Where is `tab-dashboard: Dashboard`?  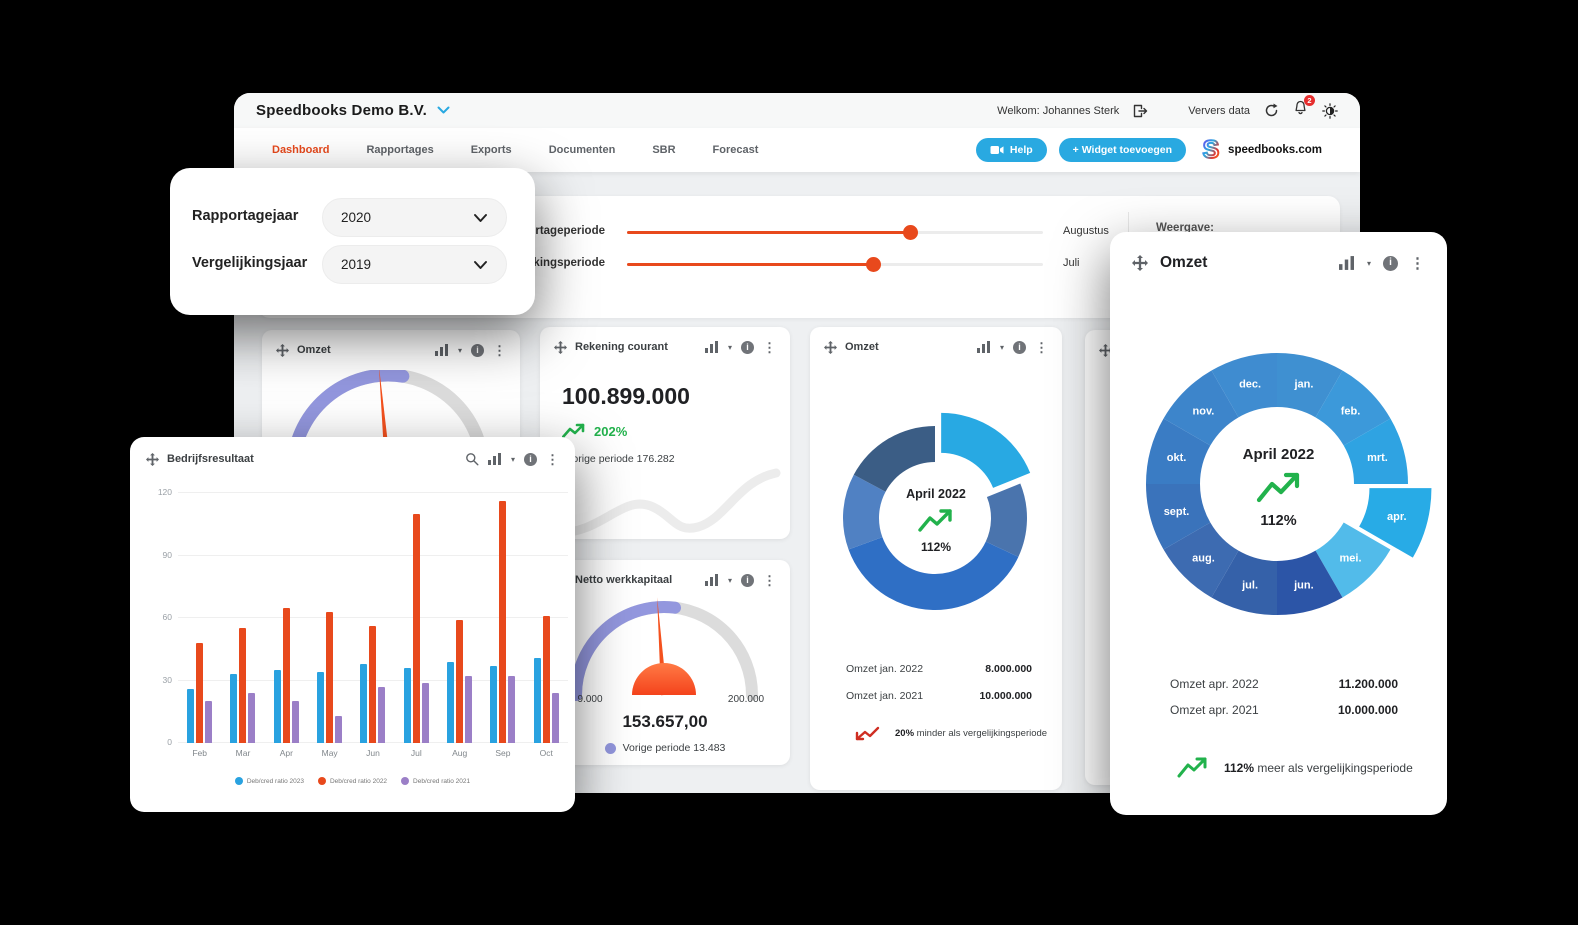
tab-dashboard: Dashboard is located at coordinates (301, 150).